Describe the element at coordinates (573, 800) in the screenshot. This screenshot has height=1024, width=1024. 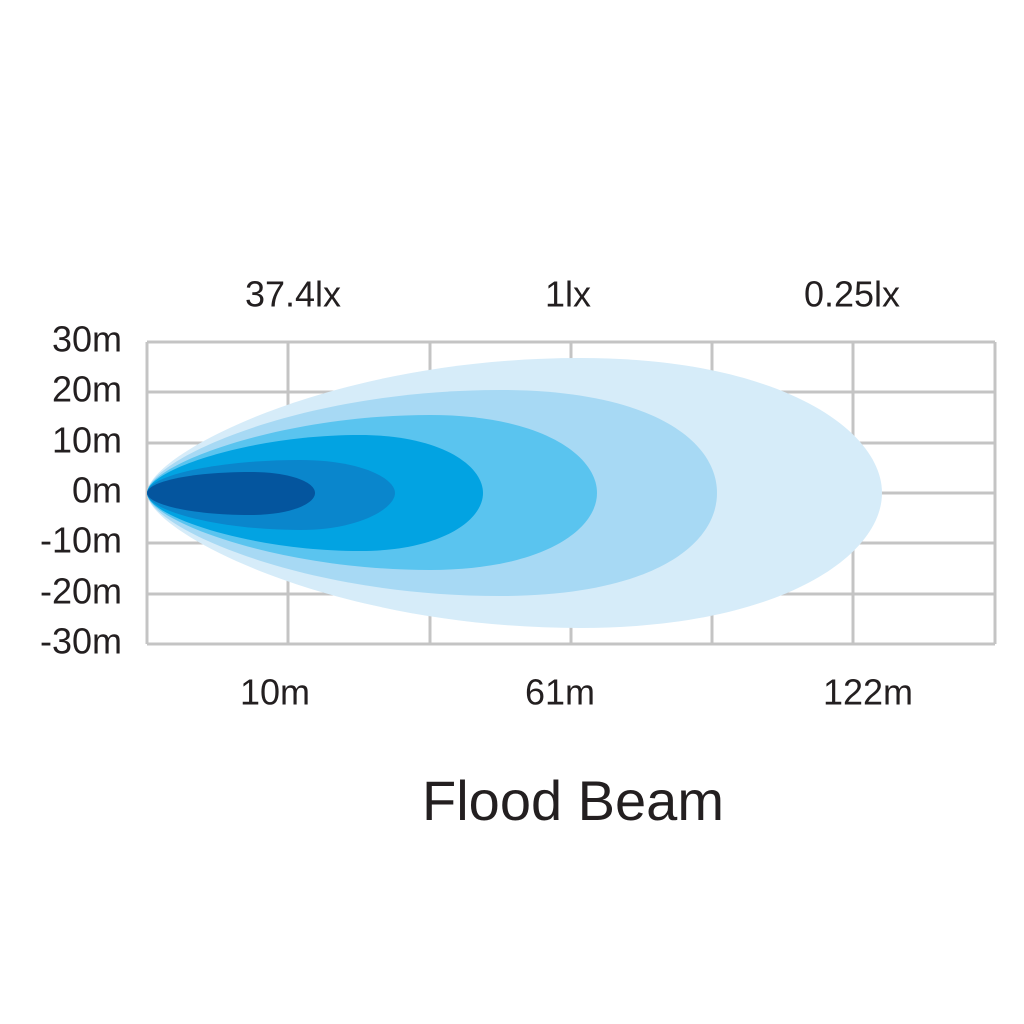
I see `title: Flood Beam` at that location.